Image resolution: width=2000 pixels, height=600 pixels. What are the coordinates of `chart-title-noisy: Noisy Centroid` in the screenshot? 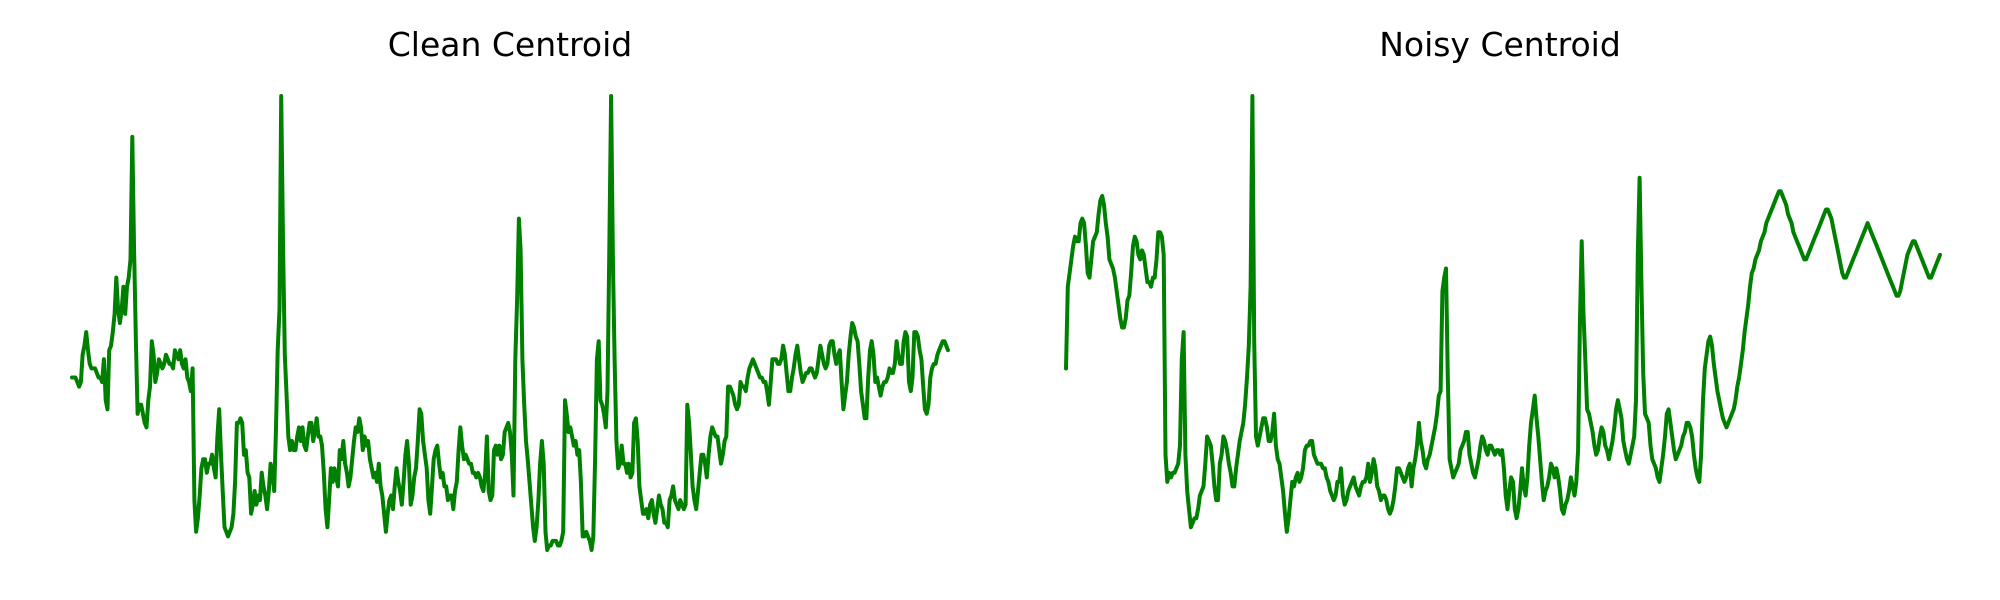 It's located at (1500, 44).